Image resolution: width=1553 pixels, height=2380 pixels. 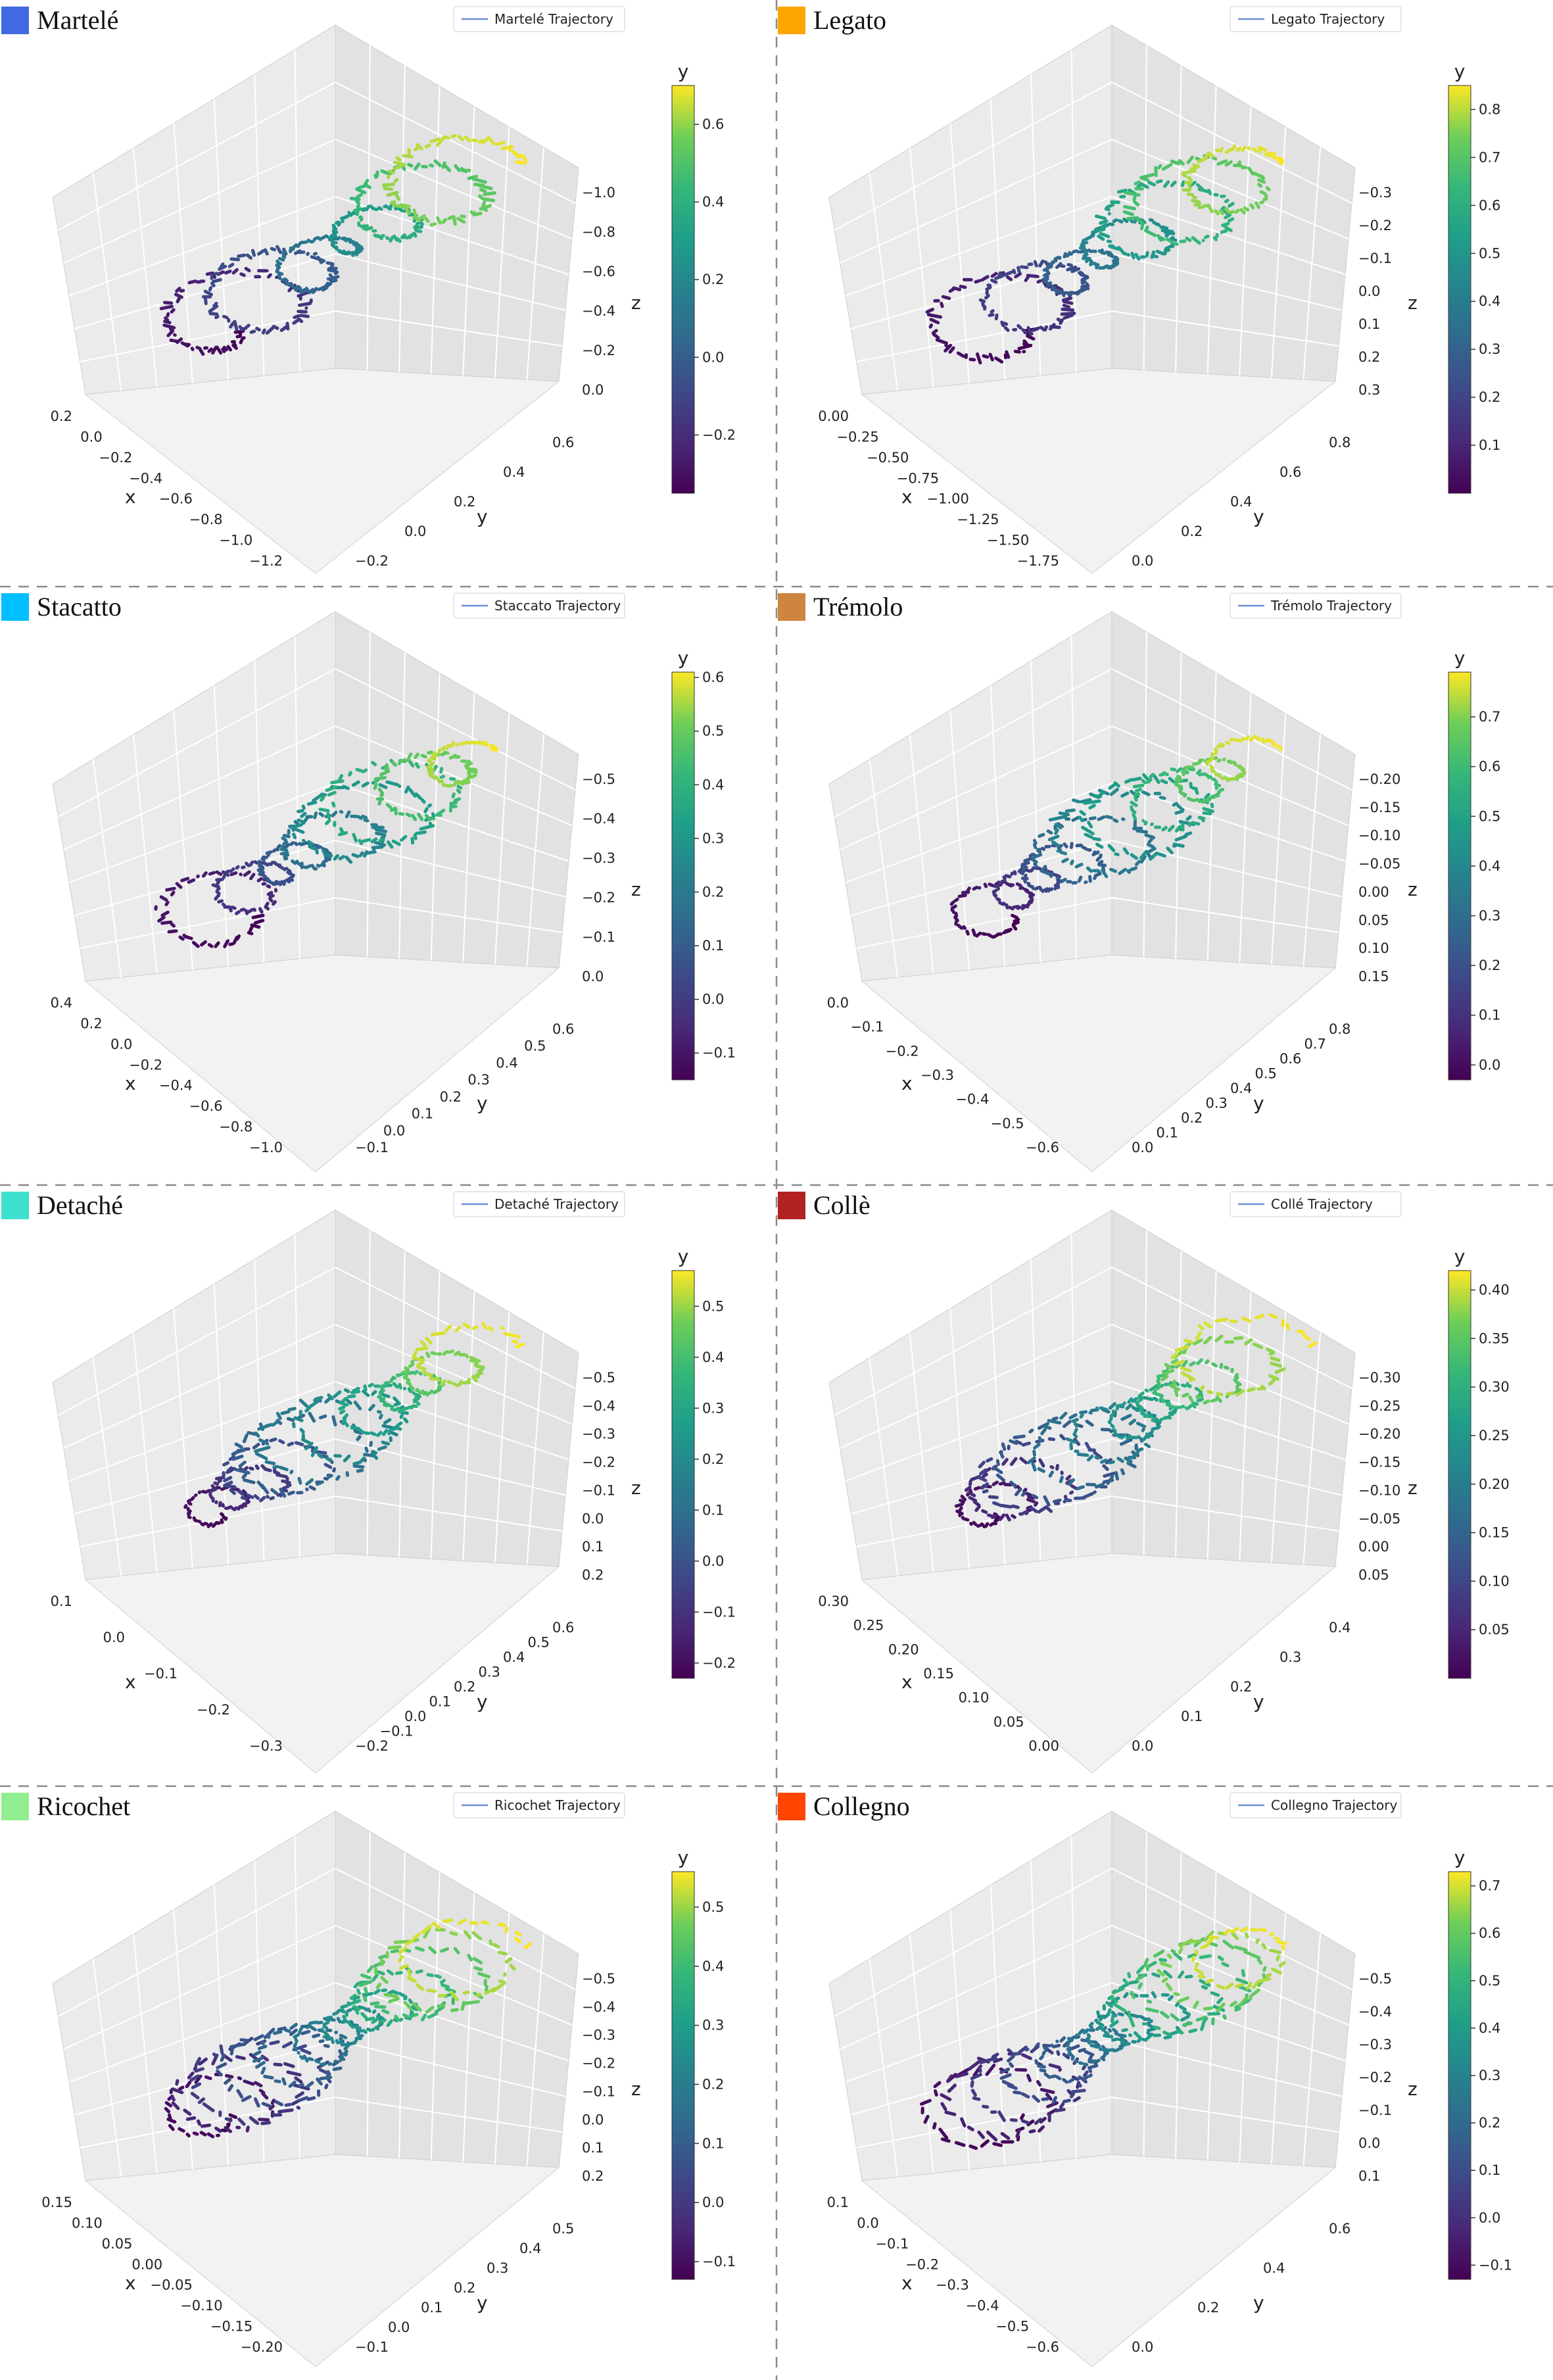 What do you see at coordinates (61, 1601) in the screenshot?
I see `x-tick-label: 0.1` at bounding box center [61, 1601].